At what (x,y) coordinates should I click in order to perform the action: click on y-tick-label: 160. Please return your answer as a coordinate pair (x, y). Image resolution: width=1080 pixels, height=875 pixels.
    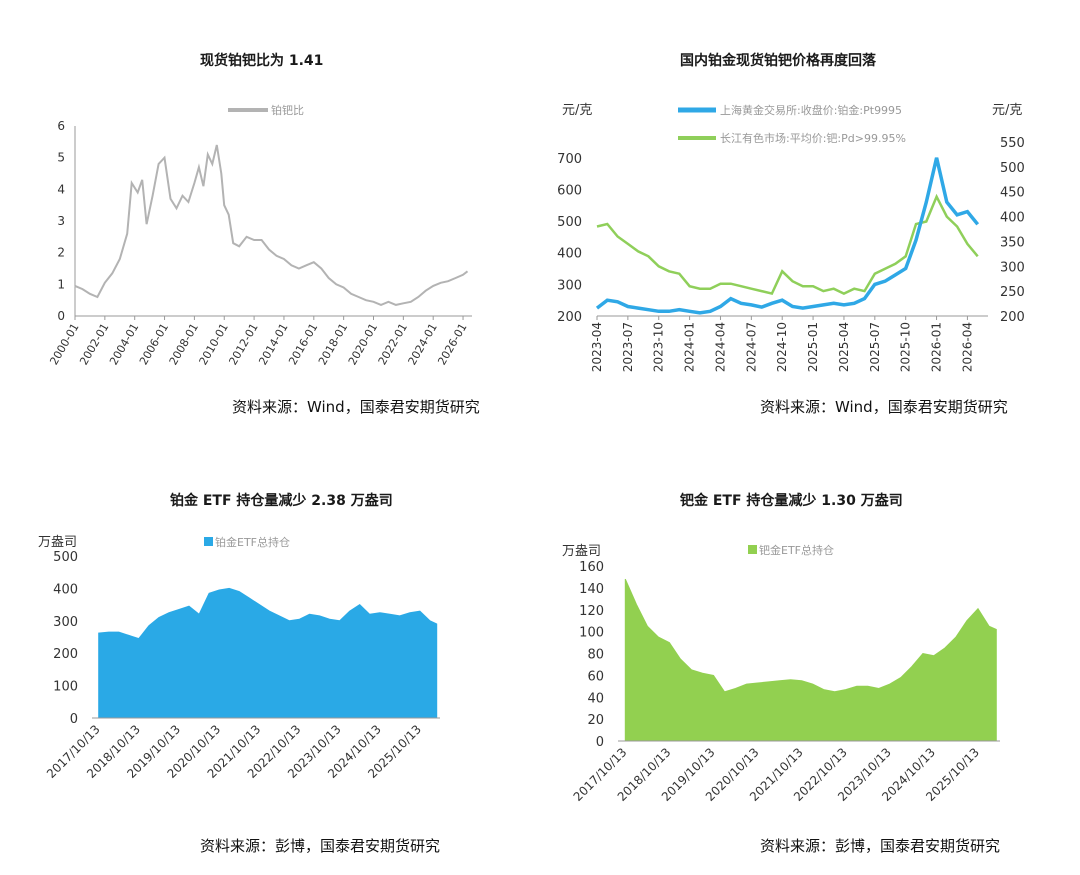
    Looking at the image, I should click on (591, 567).